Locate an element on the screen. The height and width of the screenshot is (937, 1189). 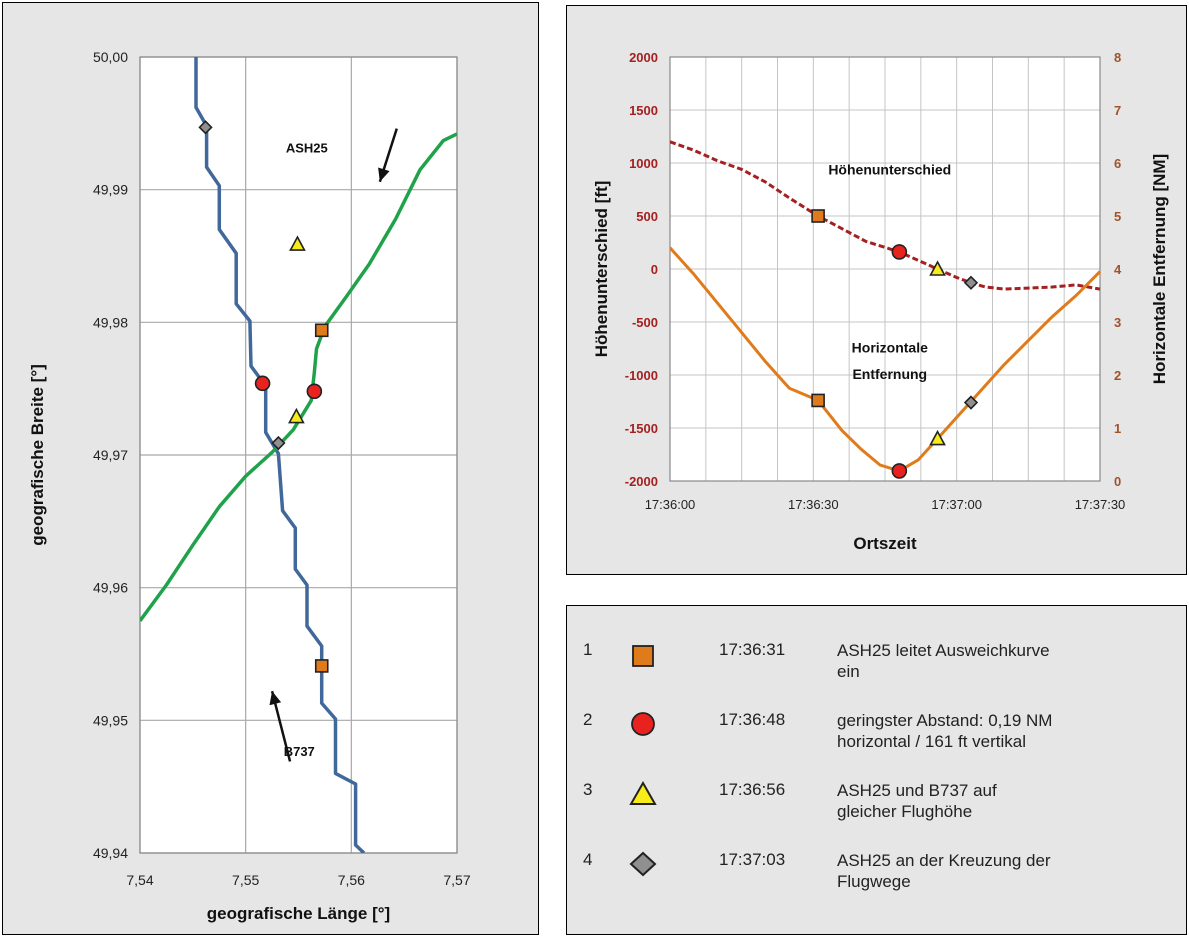
y-tick-label: 49,94 is located at coordinates (110, 853).